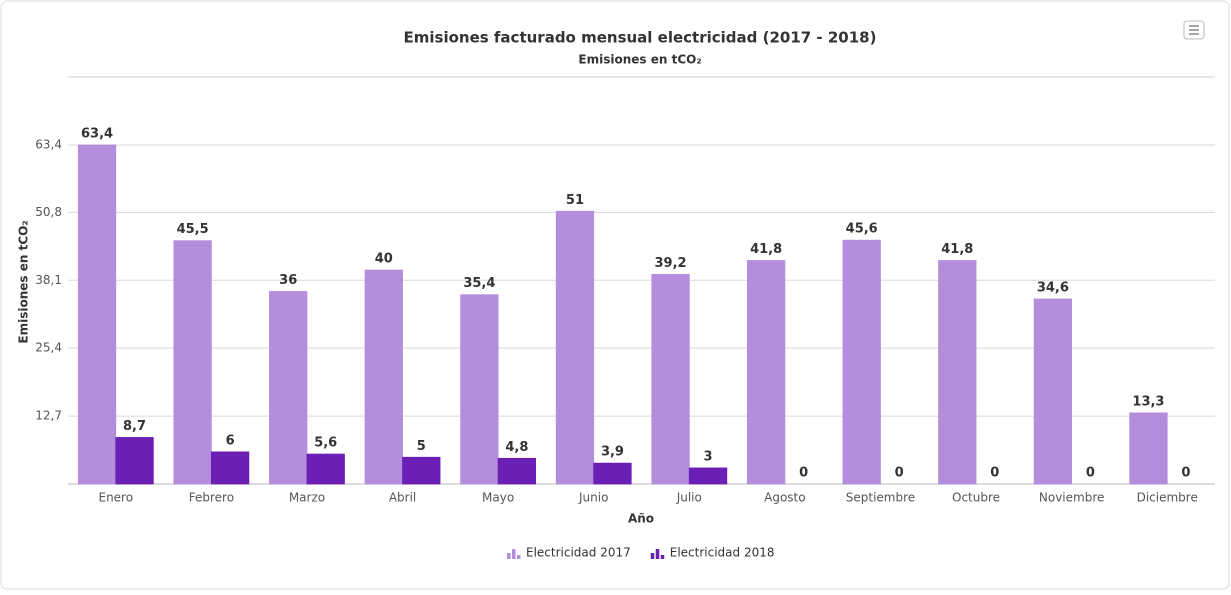  I want to click on data-label: 35,4, so click(479, 283).